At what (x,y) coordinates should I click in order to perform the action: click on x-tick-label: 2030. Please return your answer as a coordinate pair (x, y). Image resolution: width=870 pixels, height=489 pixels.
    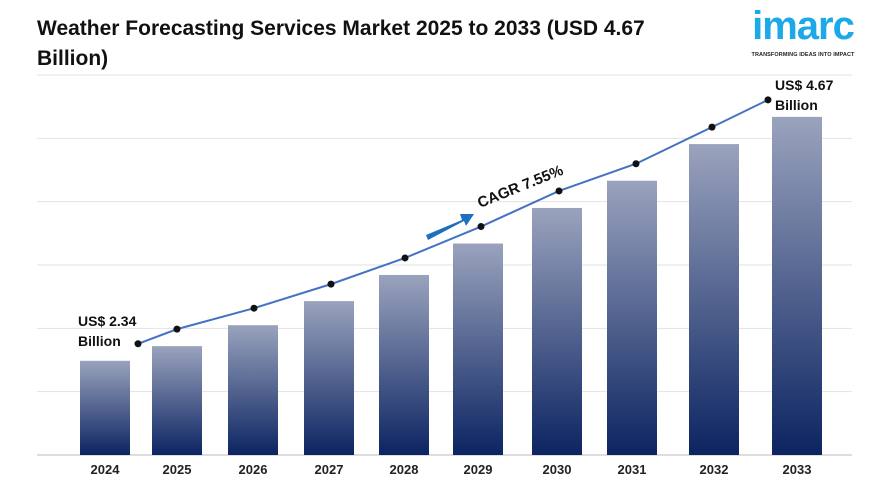
    Looking at the image, I should click on (557, 469).